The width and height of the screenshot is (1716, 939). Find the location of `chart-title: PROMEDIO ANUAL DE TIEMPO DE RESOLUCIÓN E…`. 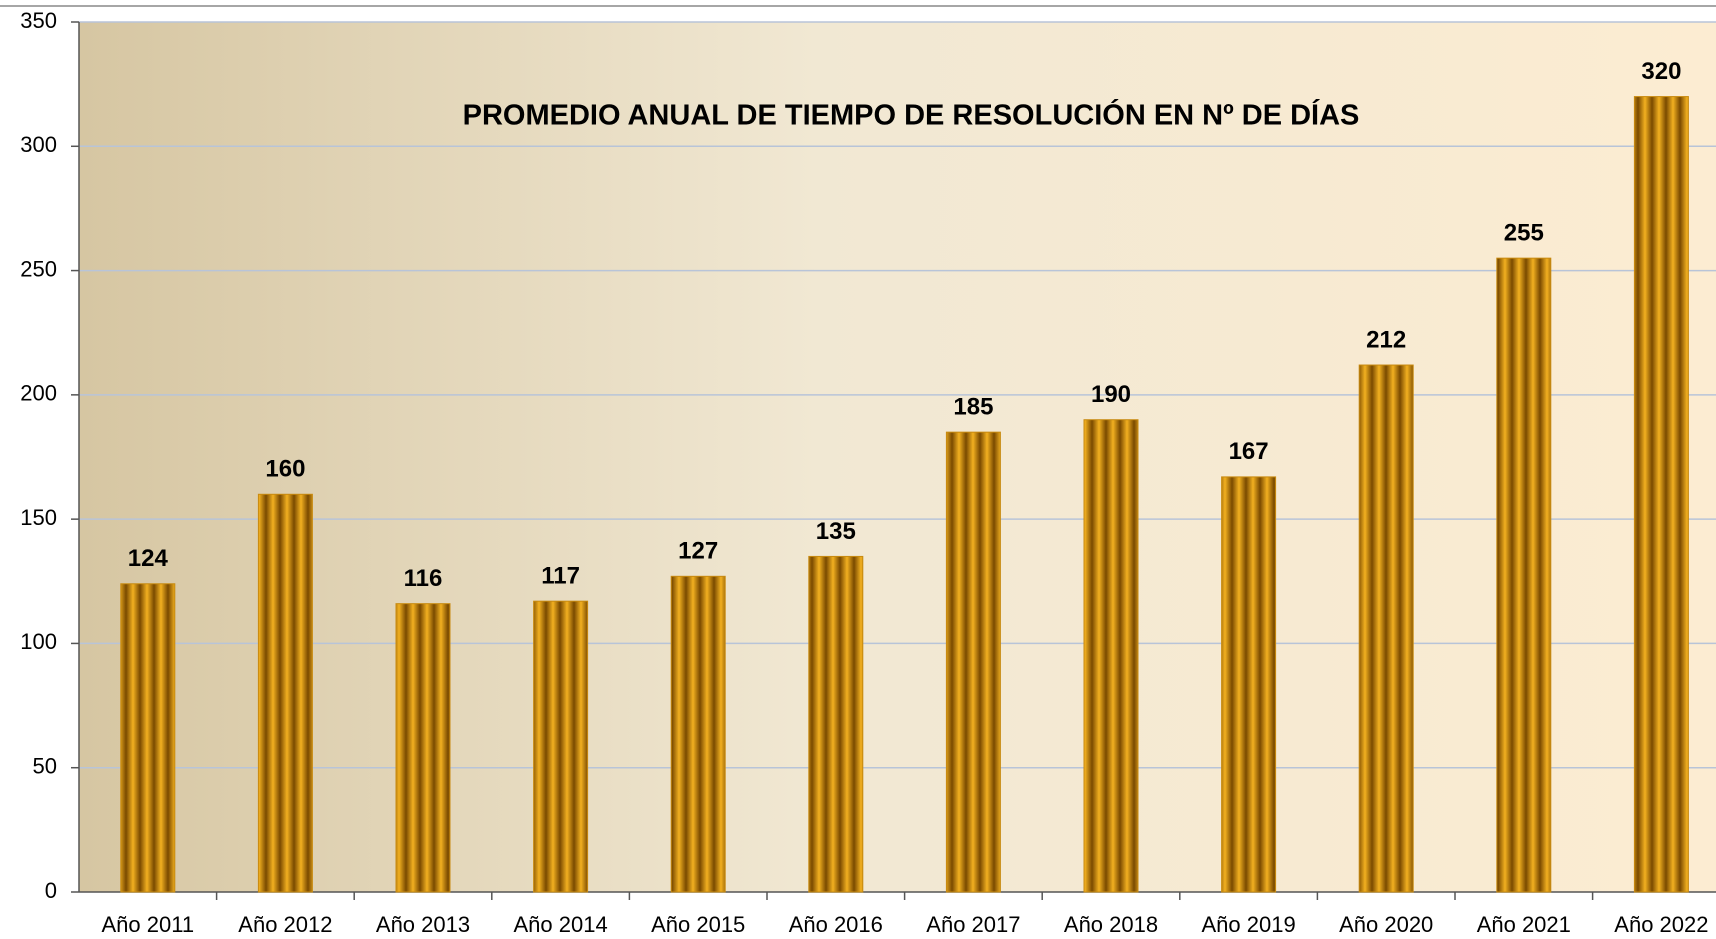

chart-title: PROMEDIO ANUAL DE TIEMPO DE RESOLUCIÓN E… is located at coordinates (911, 115).